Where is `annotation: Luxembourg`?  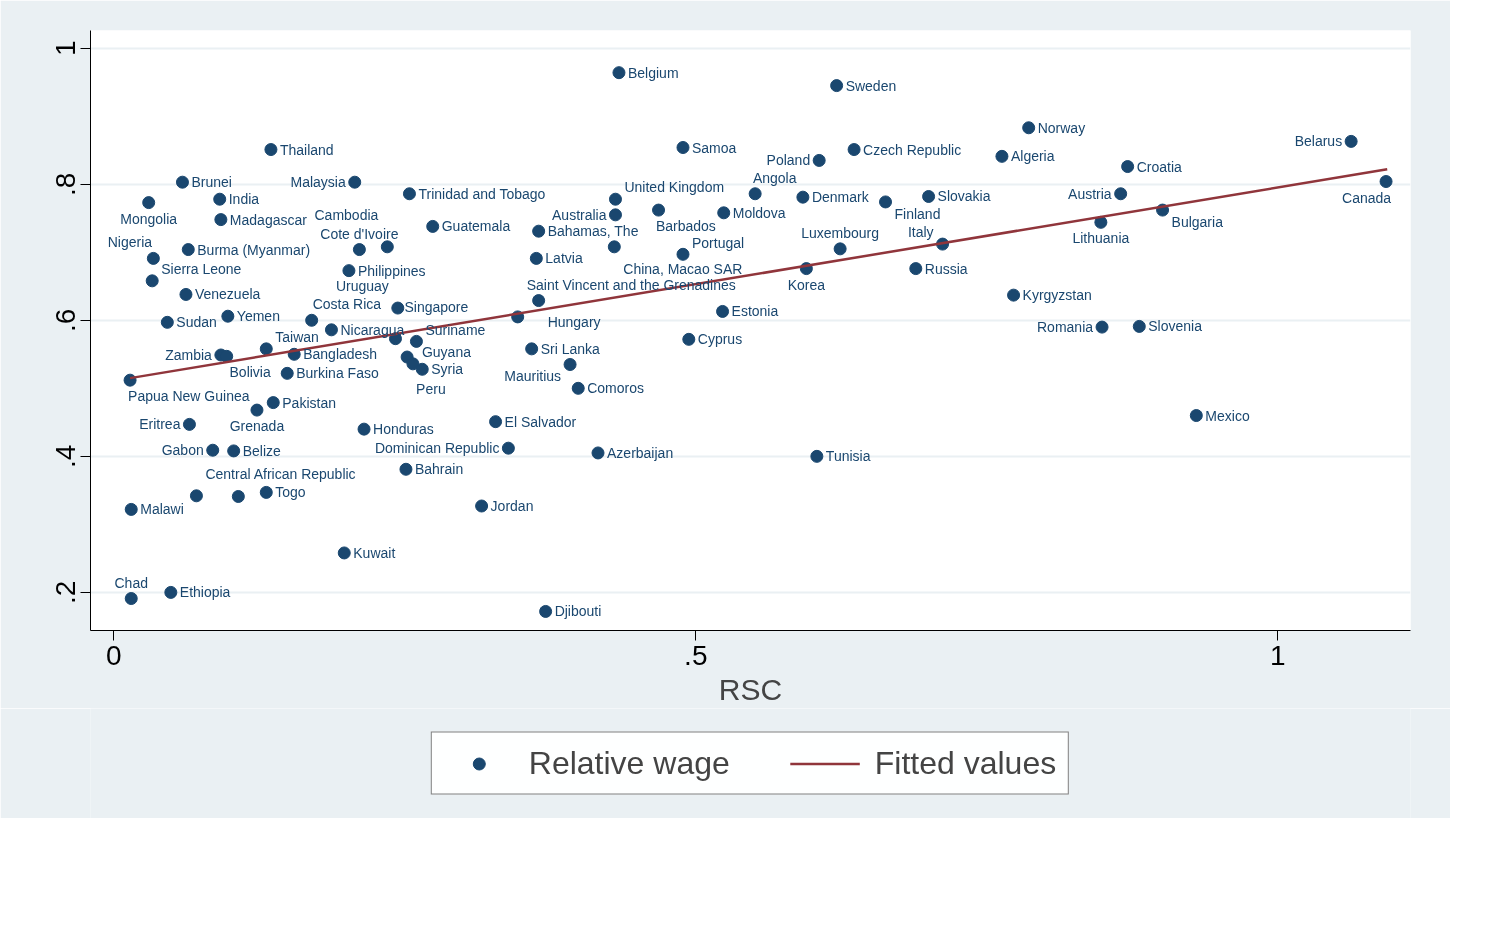
annotation: Luxembourg is located at coordinates (840, 232).